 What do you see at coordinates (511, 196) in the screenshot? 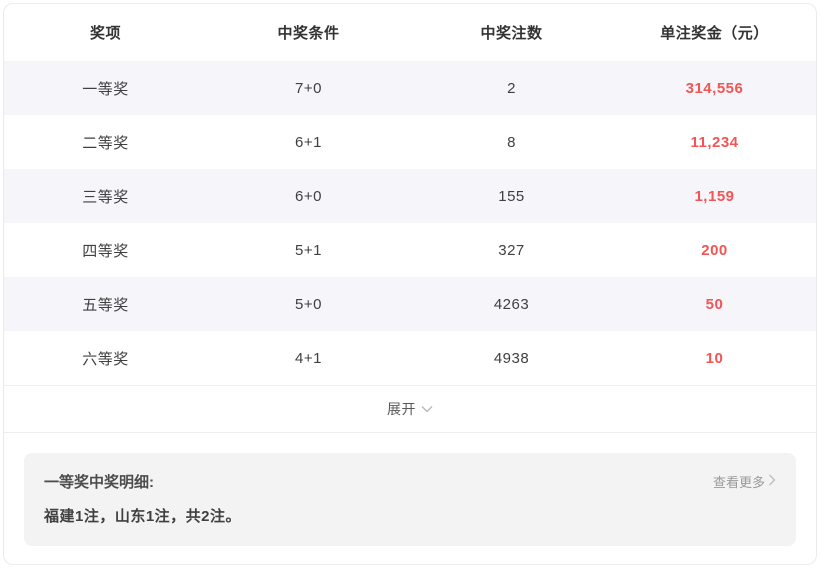
I see `count-cell: 155` at bounding box center [511, 196].